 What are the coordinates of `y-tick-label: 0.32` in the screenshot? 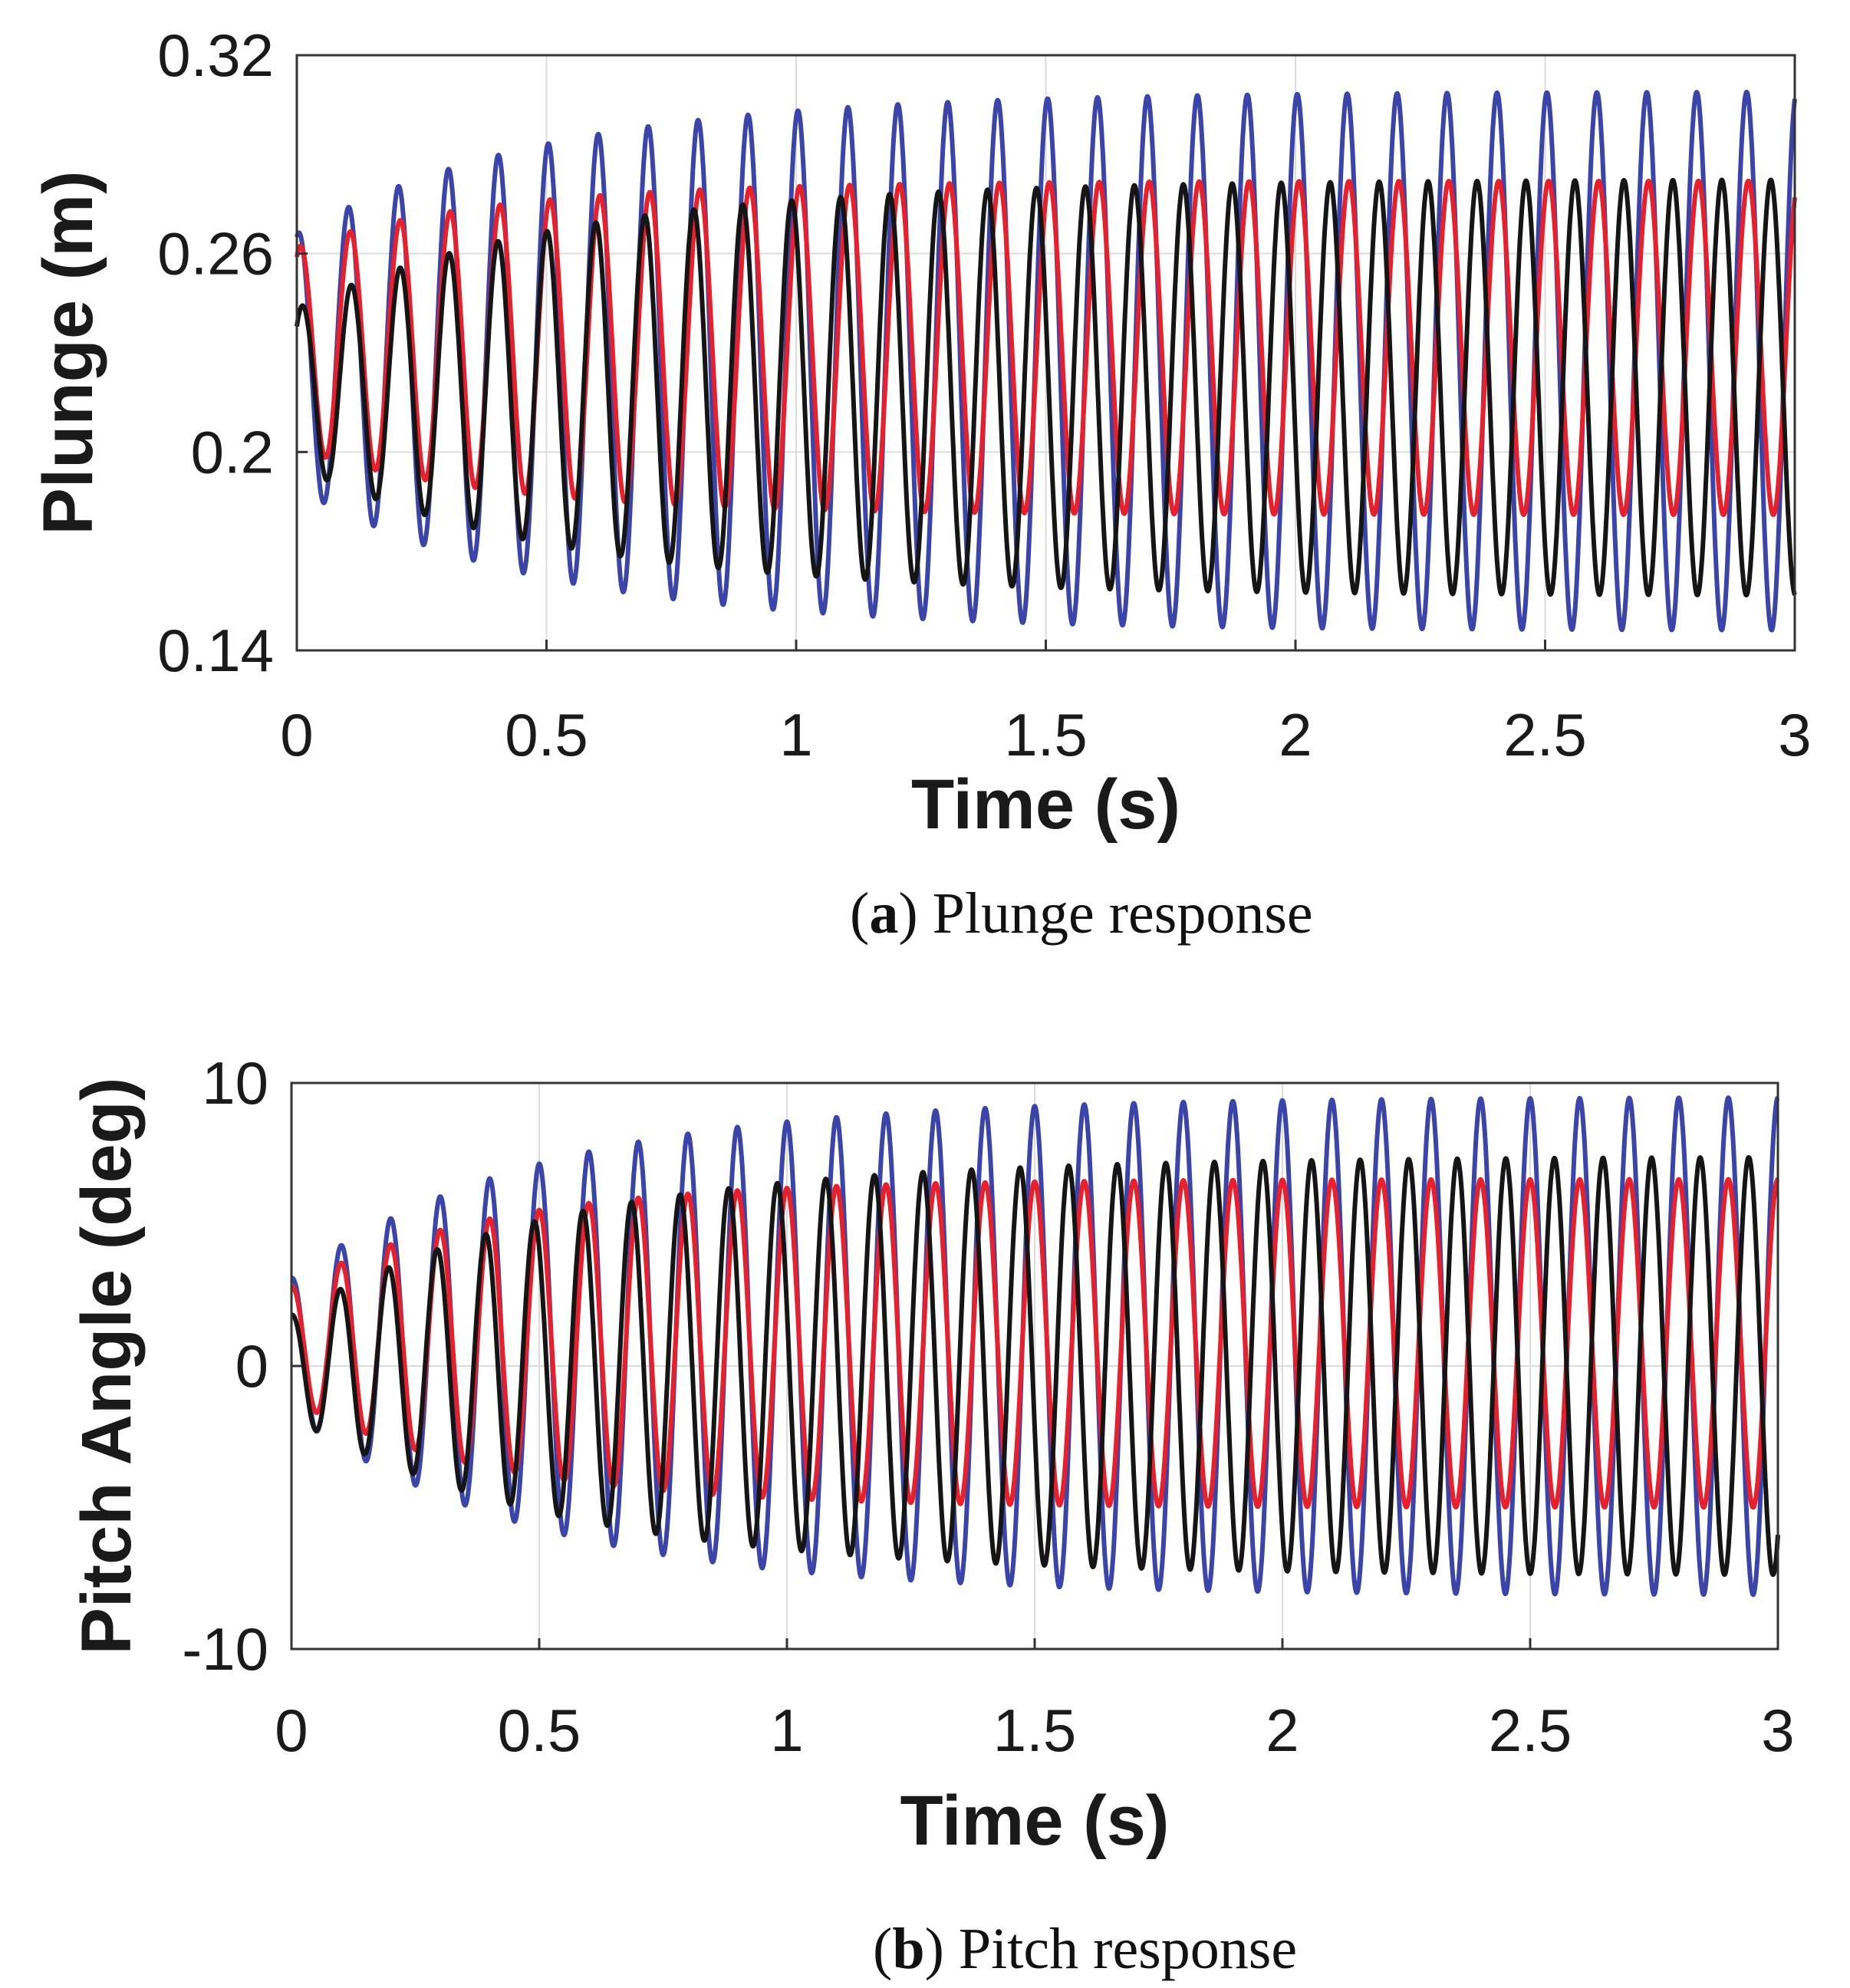 It's located at (215, 55).